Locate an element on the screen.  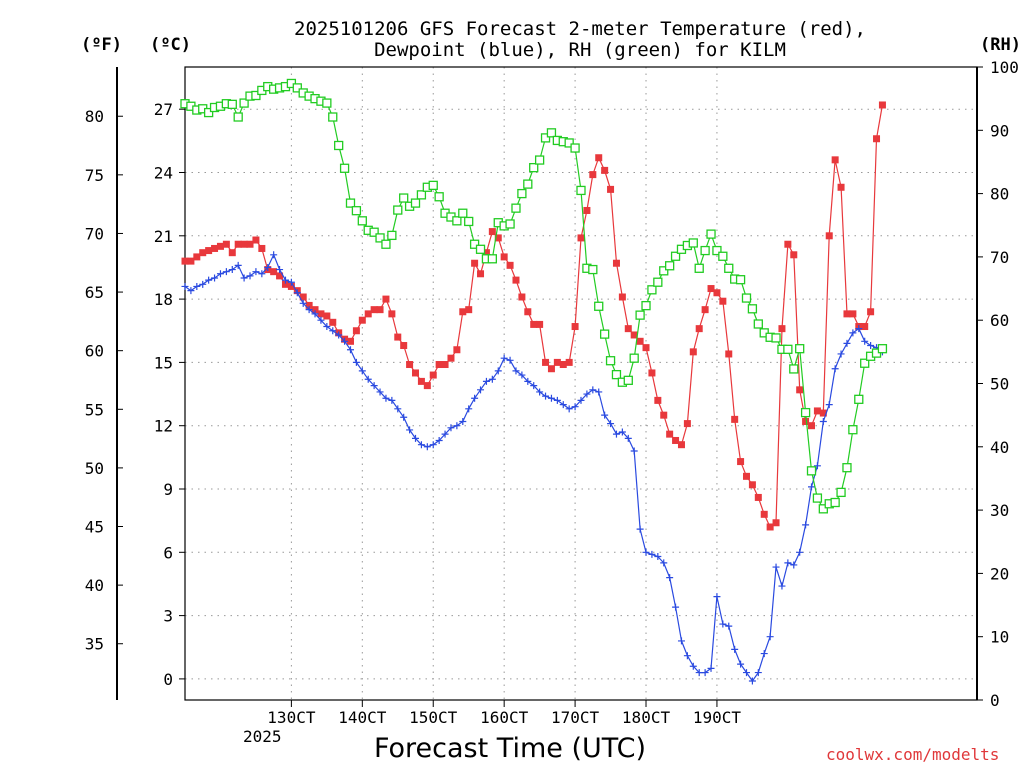
rh-tick-label: 10 is located at coordinates (999, 637).